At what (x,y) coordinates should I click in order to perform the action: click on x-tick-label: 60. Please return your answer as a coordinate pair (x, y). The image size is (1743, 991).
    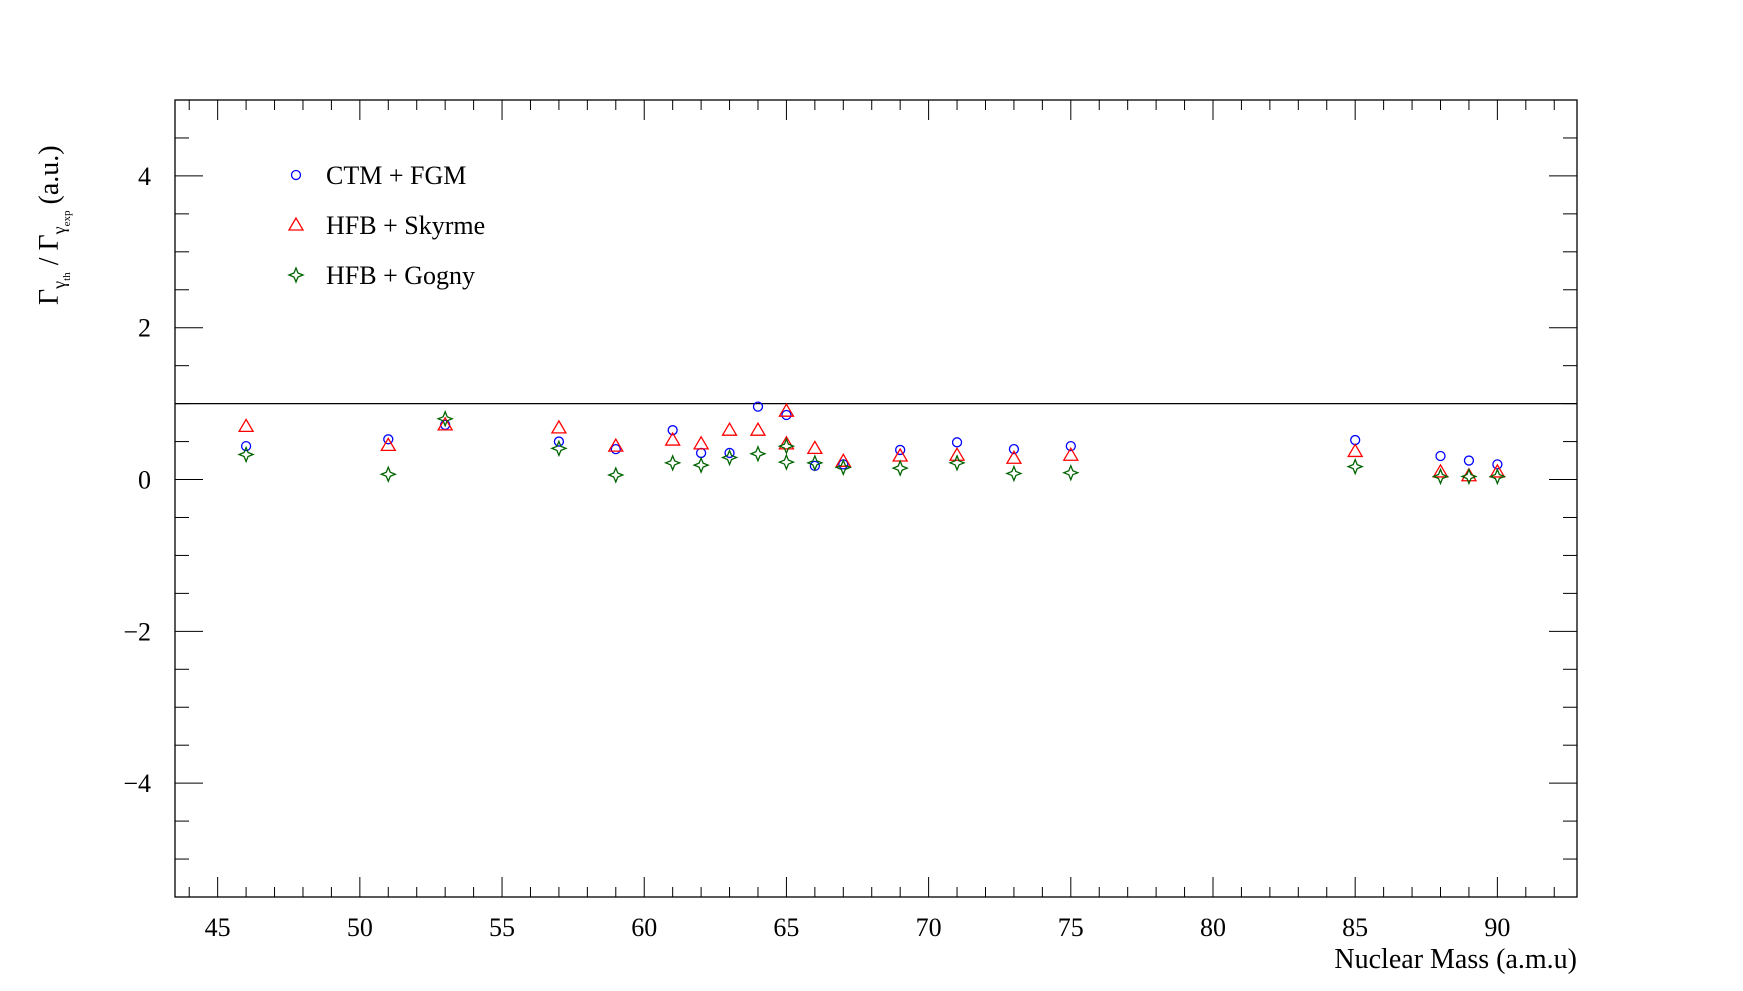
    Looking at the image, I should click on (644, 927).